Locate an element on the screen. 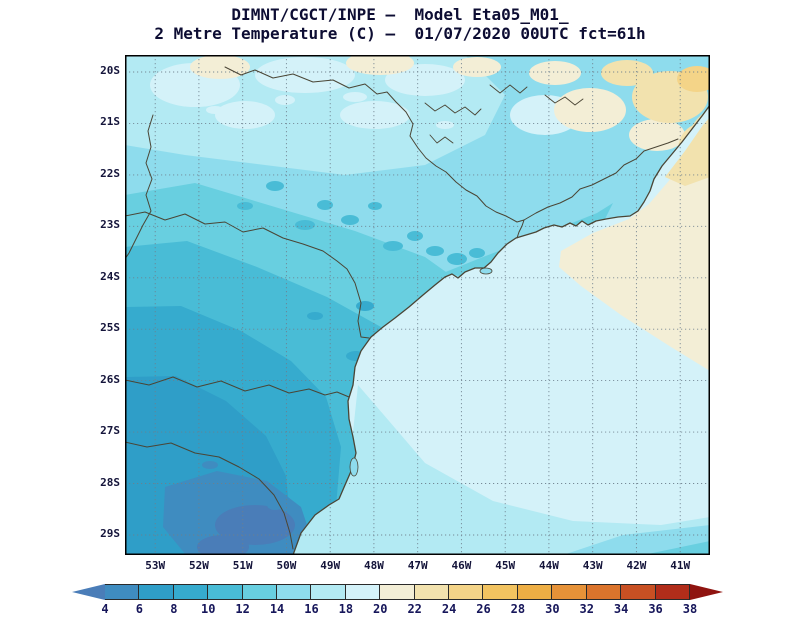 The width and height of the screenshot is (800, 618). colorbar-level-30: 30 is located at coordinates (552, 609).